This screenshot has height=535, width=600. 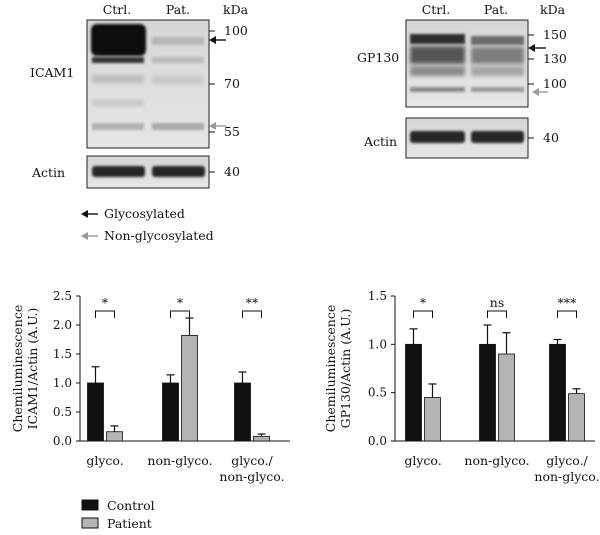 I want to click on lane-label-ctrl-left: Ctrl., so click(x=117, y=9).